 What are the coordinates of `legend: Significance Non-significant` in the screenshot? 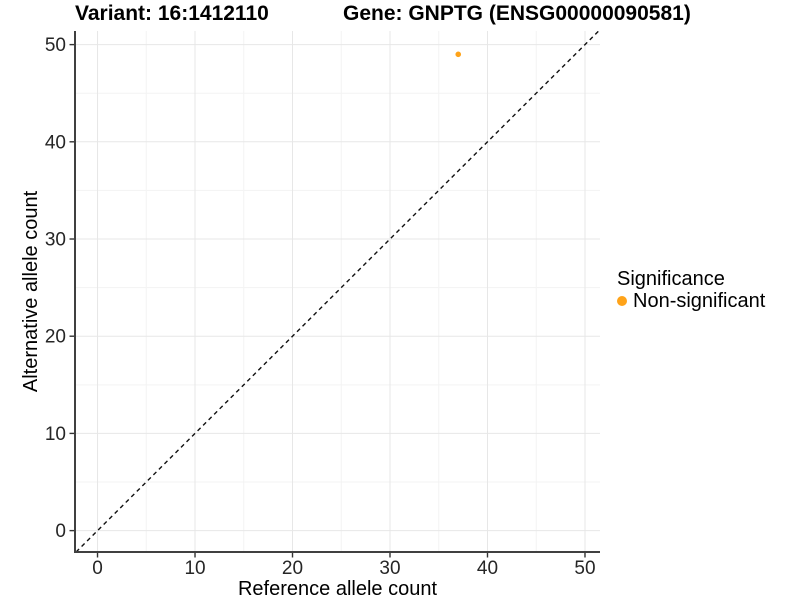 It's located at (691, 290).